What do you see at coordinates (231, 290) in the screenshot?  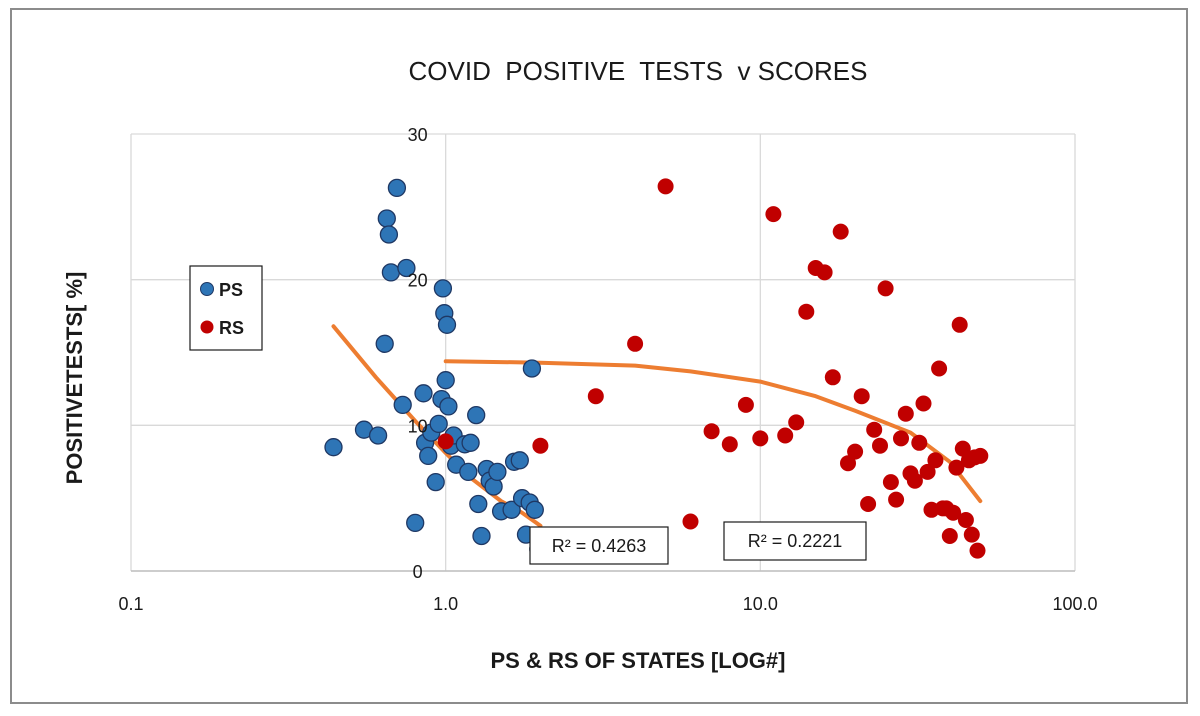 I see `legend-label-ps: PS` at bounding box center [231, 290].